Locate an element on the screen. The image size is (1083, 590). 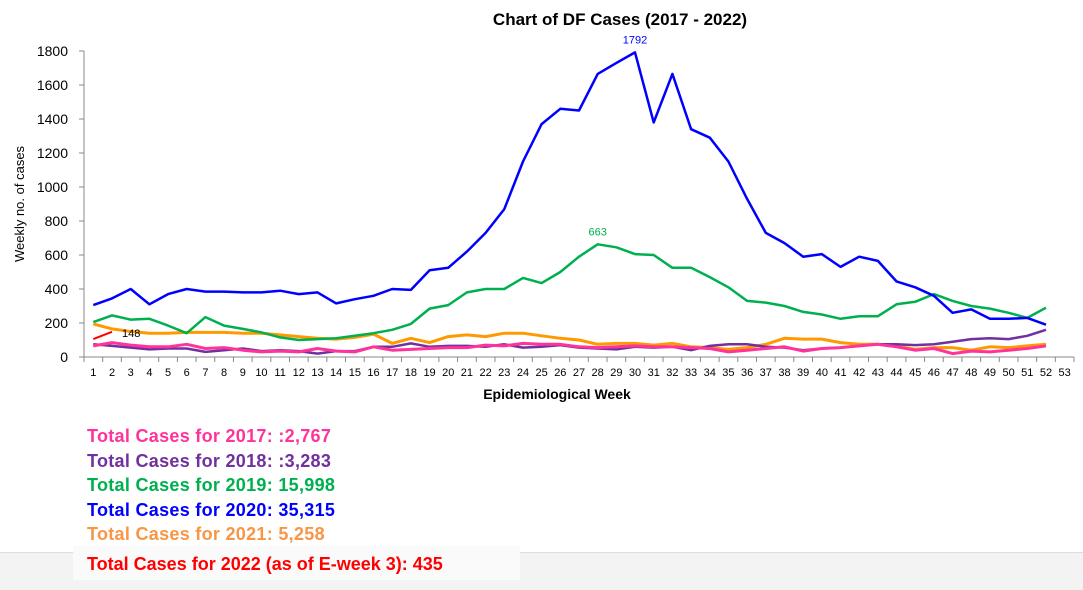
y-tick-label: 1000 is located at coordinates (52, 187).